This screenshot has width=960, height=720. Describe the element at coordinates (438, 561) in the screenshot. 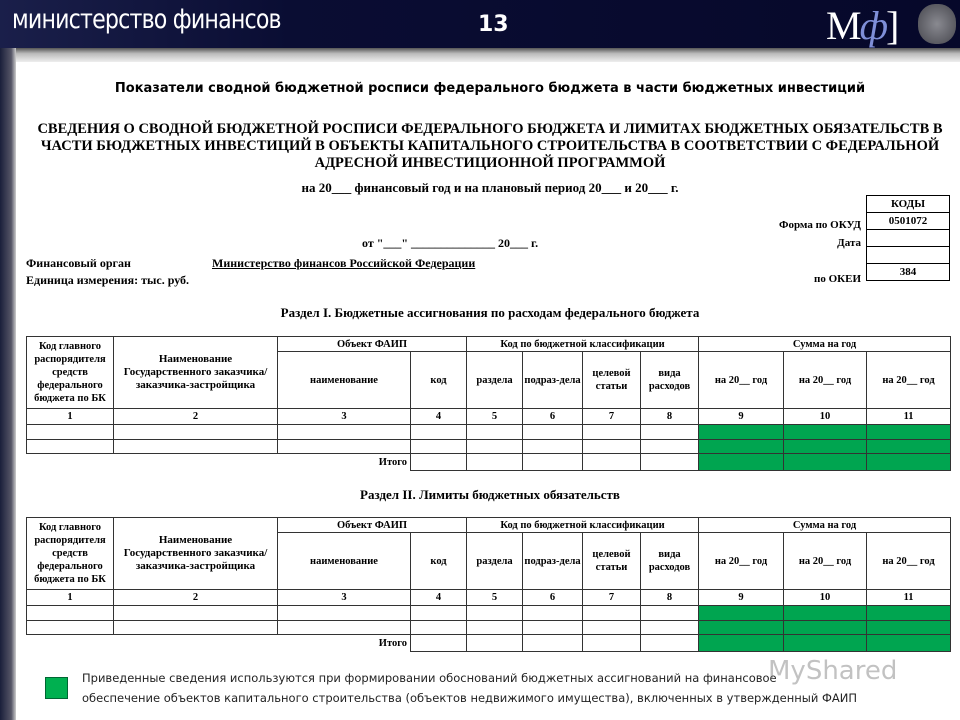

I see `header-code: код` at that location.